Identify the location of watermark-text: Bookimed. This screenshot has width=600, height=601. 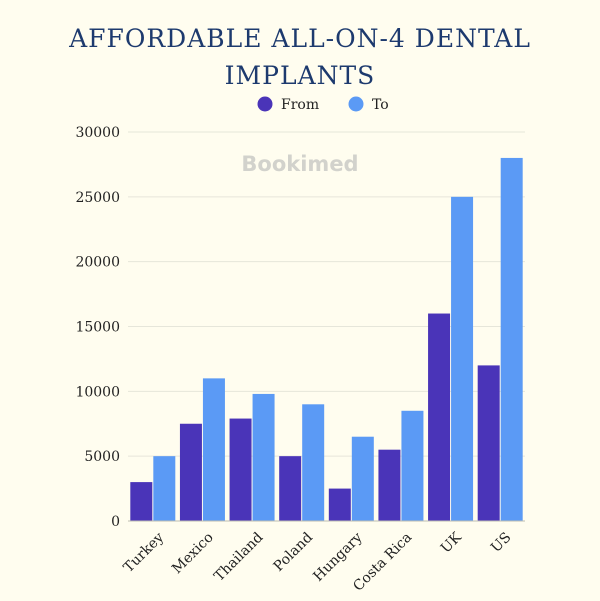
(299, 164).